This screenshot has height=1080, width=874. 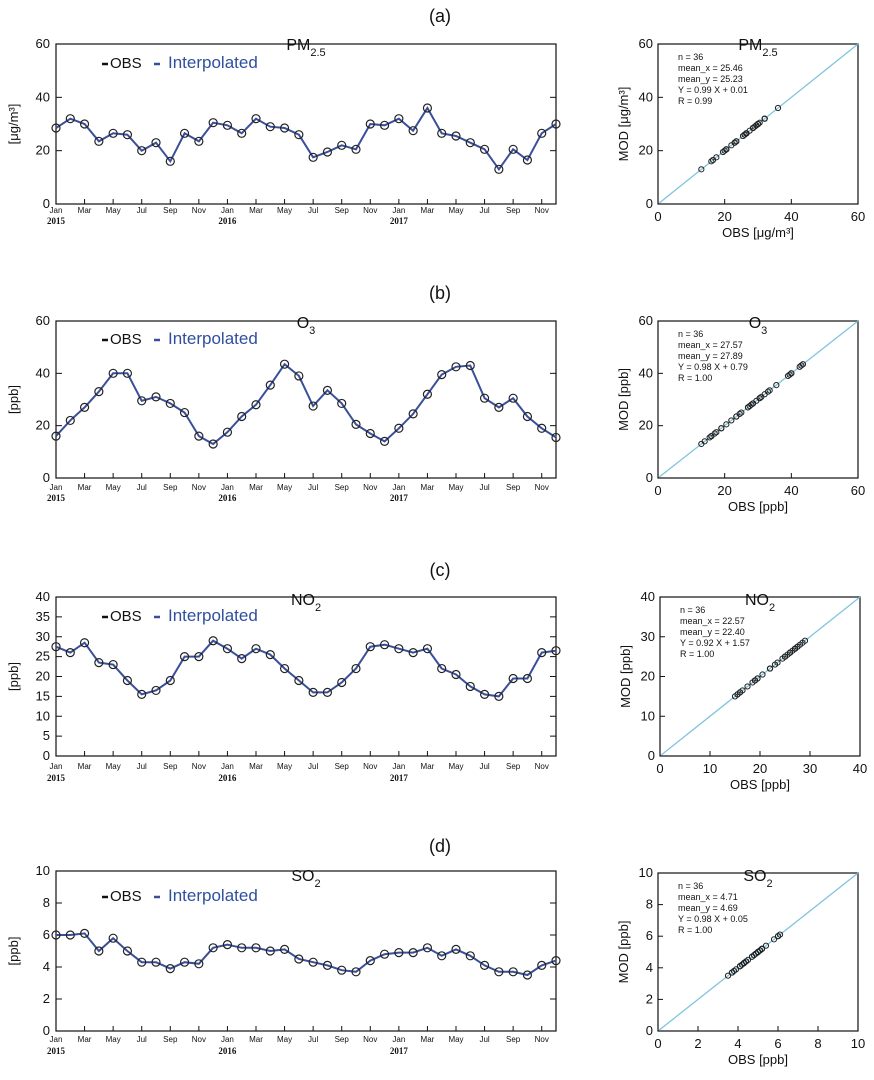 I want to click on y-tick-label: 0, so click(x=46, y=1030).